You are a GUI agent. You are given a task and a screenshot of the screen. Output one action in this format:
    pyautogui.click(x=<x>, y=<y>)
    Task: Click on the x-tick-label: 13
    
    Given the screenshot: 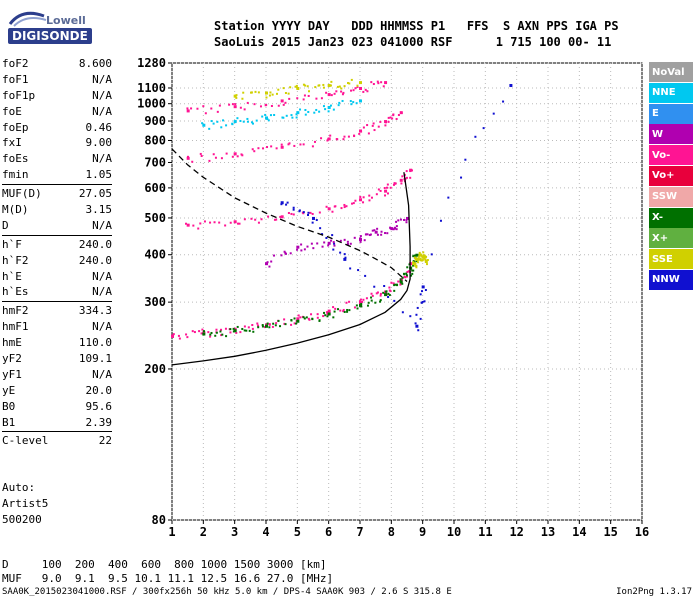 What is the action you would take?
    pyautogui.click(x=548, y=532)
    